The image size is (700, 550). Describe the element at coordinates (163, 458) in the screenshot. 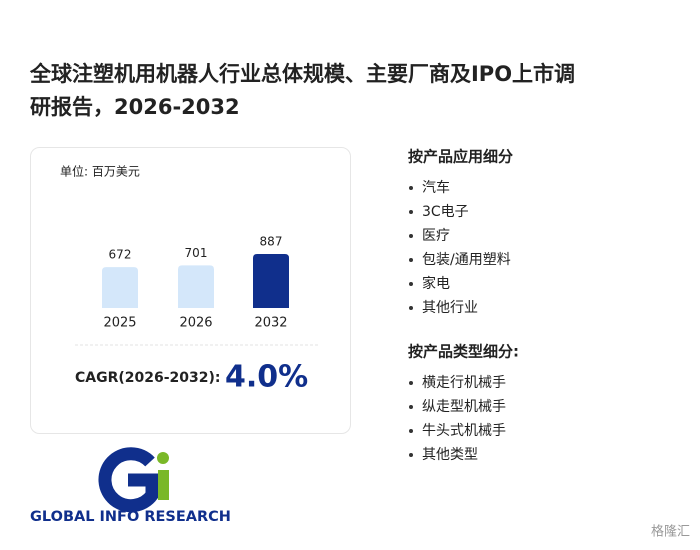

I see `logo-dot` at that location.